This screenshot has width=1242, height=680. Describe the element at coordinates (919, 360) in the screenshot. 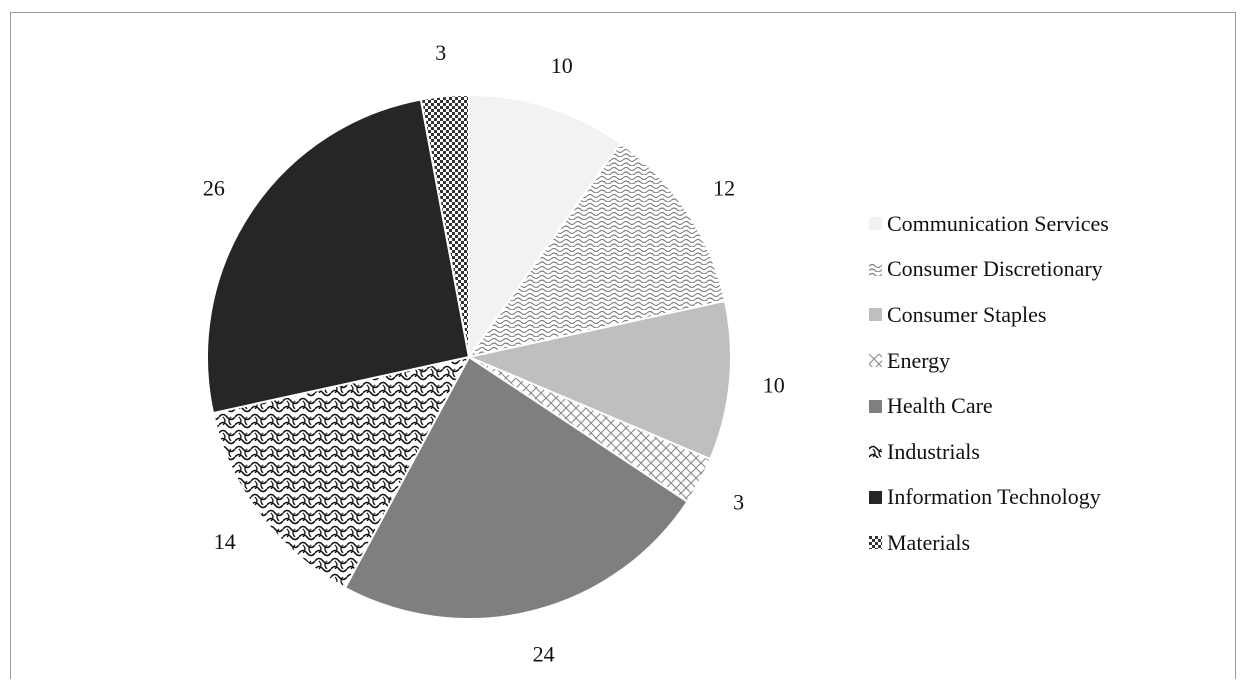

I see `legend-label: Energy` at that location.